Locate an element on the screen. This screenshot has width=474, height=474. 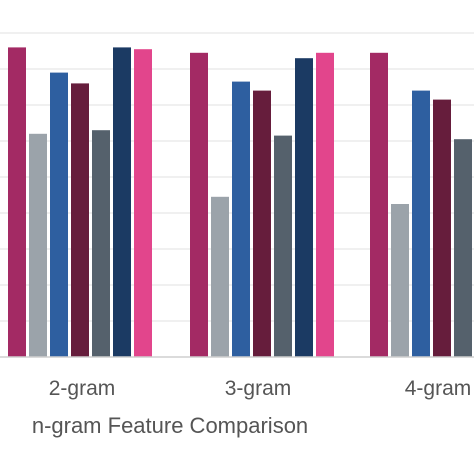
x-tick-label: 4-gram is located at coordinates (438, 388).